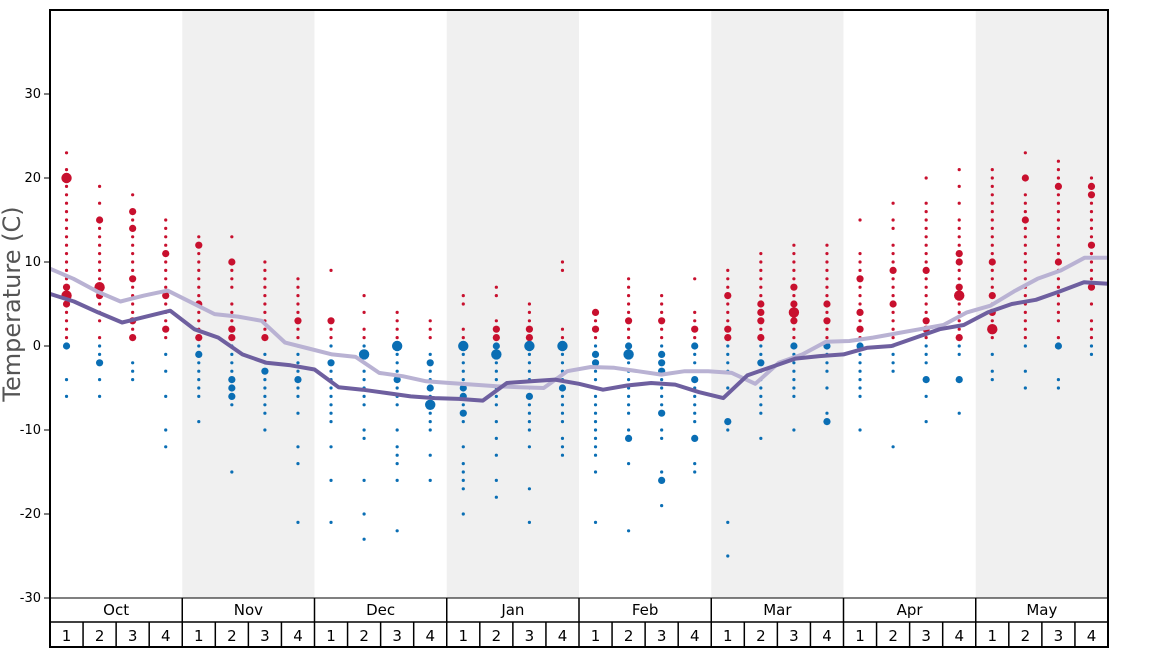 This screenshot has height=648, width=1168. I want to click on week-label: 4, so click(1092, 636).